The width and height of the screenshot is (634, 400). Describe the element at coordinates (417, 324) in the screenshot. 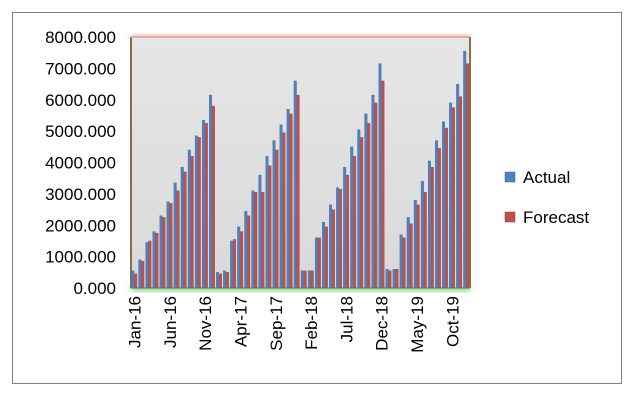

I see `x-tick-label: May-19` at that location.